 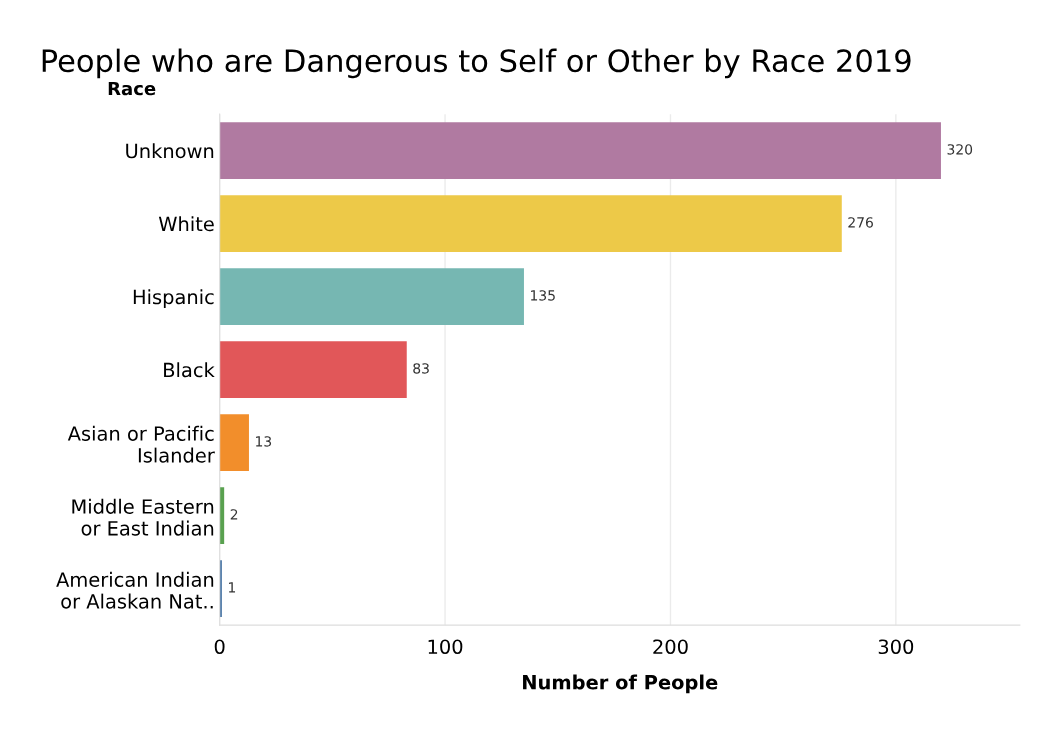 I want to click on x-tick-label: 200, so click(x=670, y=647).